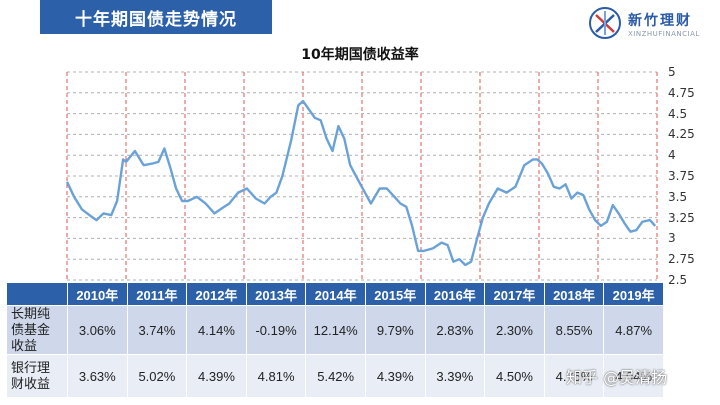 This screenshot has height=405, width=720. Describe the element at coordinates (31, 383) in the screenshot. I see `row-label-line: 财收益` at that location.